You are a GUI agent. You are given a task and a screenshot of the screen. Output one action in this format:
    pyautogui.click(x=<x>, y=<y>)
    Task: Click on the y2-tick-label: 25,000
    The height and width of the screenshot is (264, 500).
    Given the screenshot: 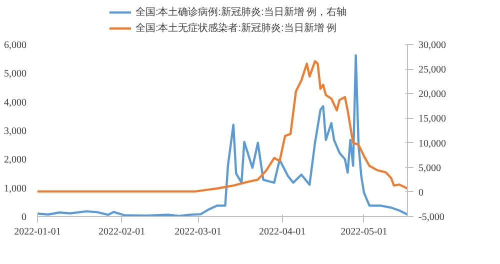 What is the action you would take?
    pyautogui.click(x=432, y=70)
    